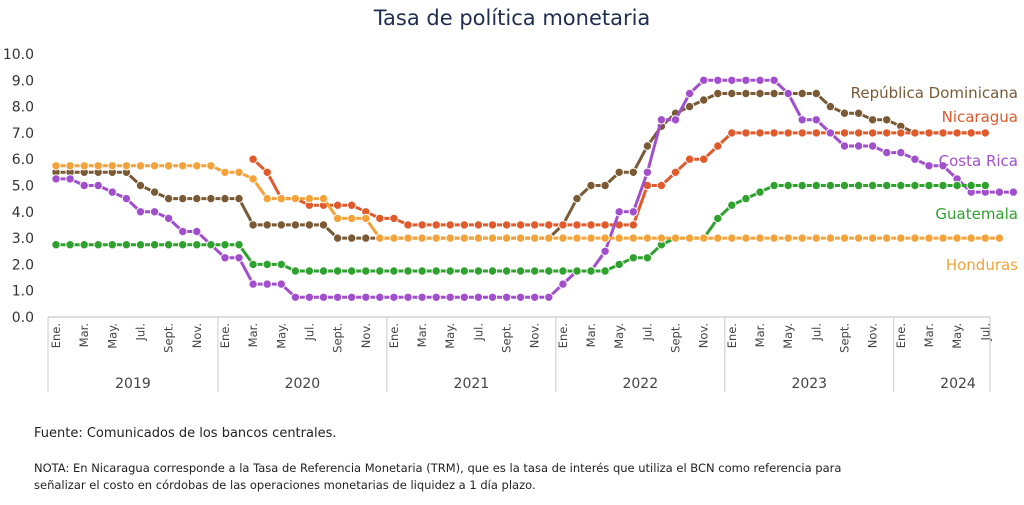 This screenshot has width=1024, height=505. What do you see at coordinates (23, 239) in the screenshot?
I see `y-tick-label: 3.0` at bounding box center [23, 239].